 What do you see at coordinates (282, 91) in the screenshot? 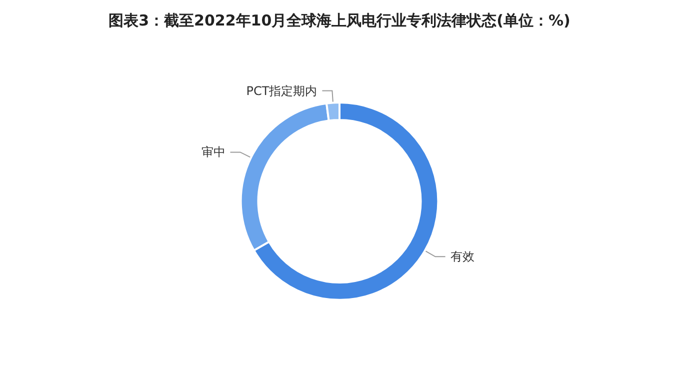
I see `slice-label: PCT指定期内` at bounding box center [282, 91].